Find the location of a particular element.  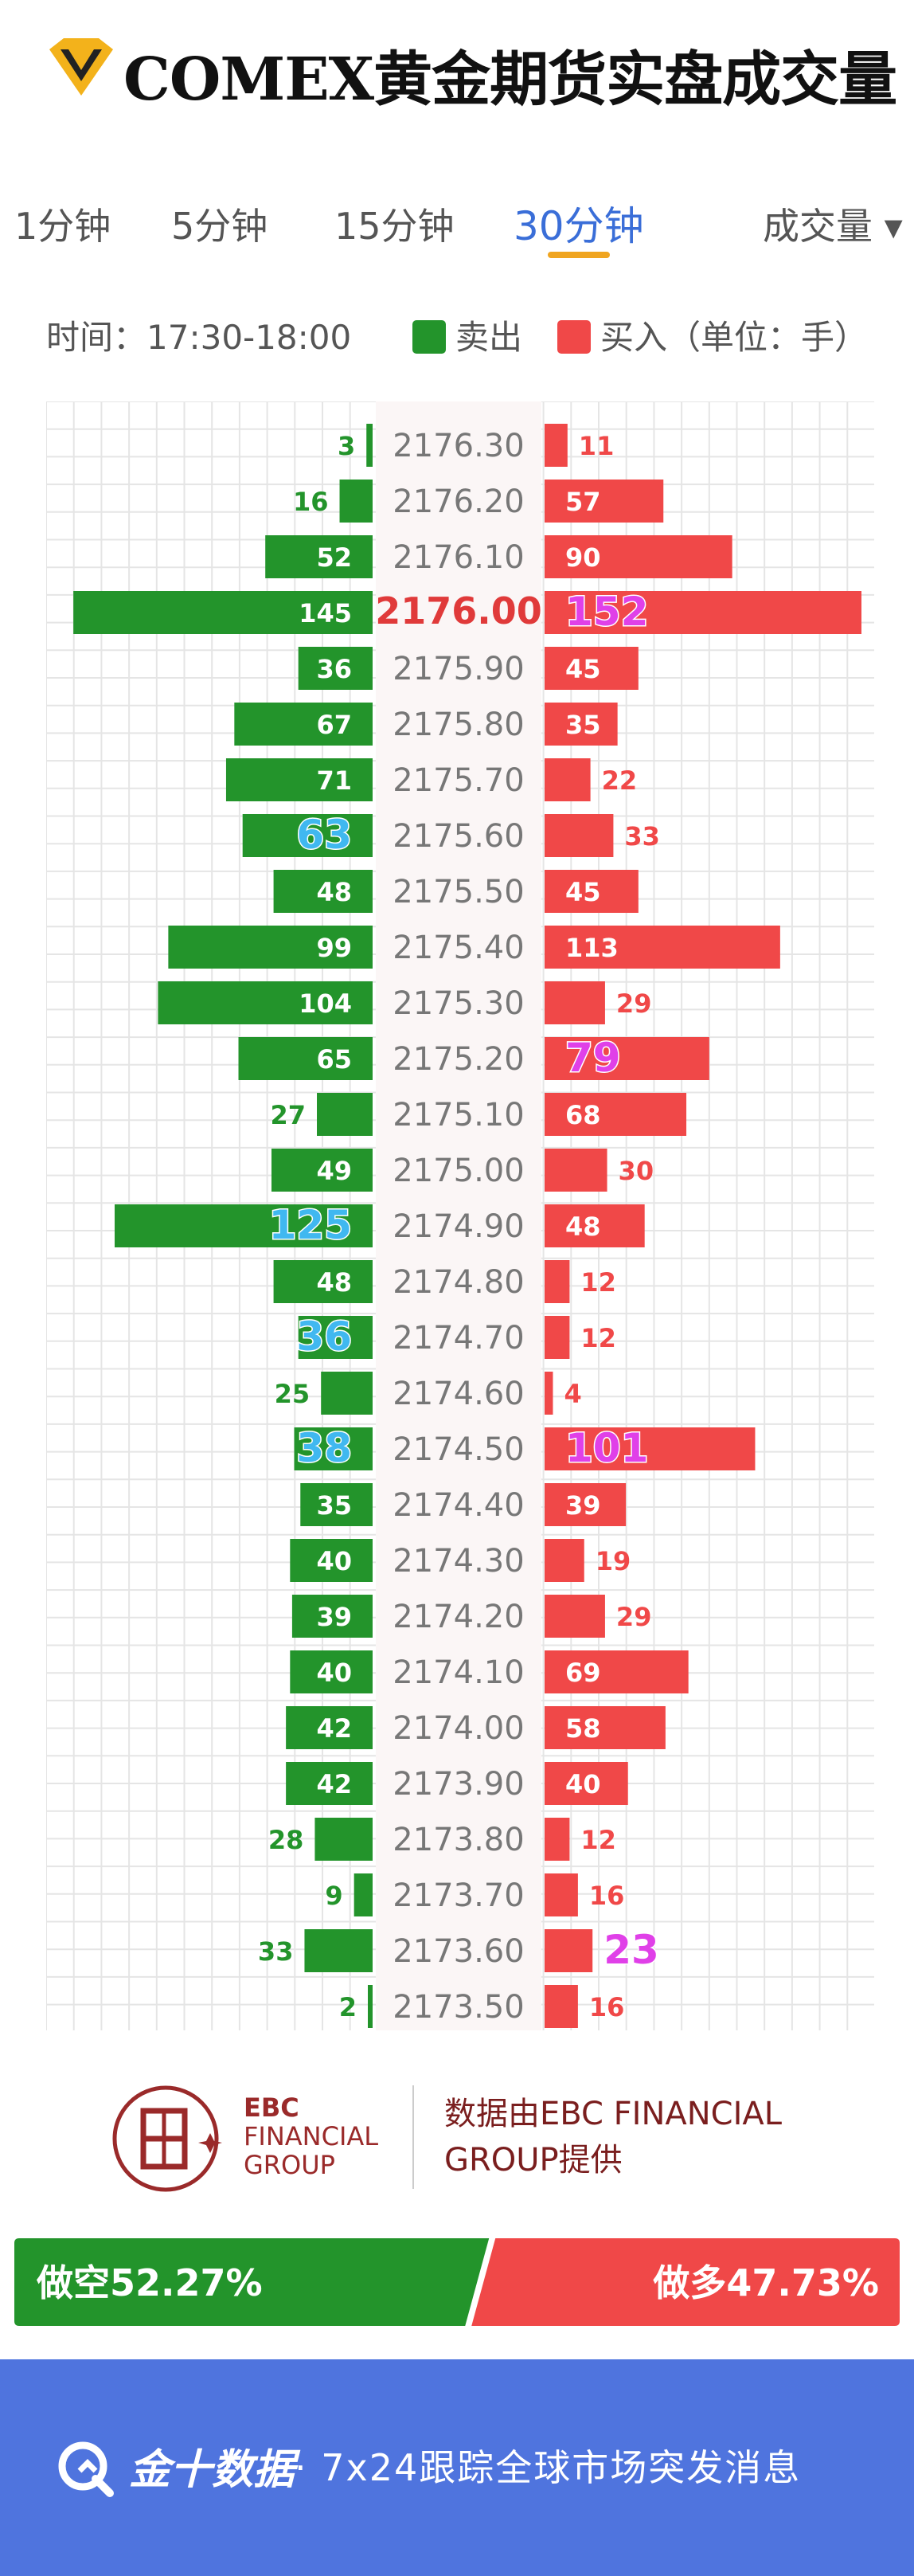

tab-5min: 5分钟 is located at coordinates (219, 226).